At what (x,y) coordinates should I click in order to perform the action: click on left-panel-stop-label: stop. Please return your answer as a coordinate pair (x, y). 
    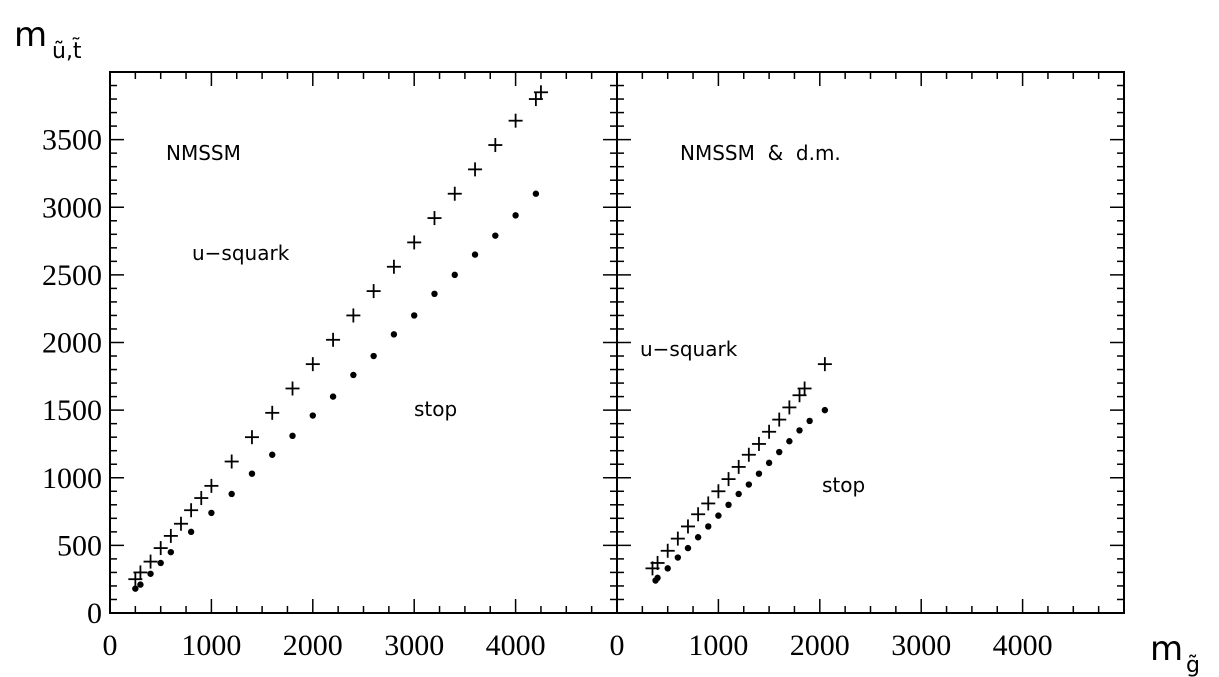
    Looking at the image, I should click on (435, 409).